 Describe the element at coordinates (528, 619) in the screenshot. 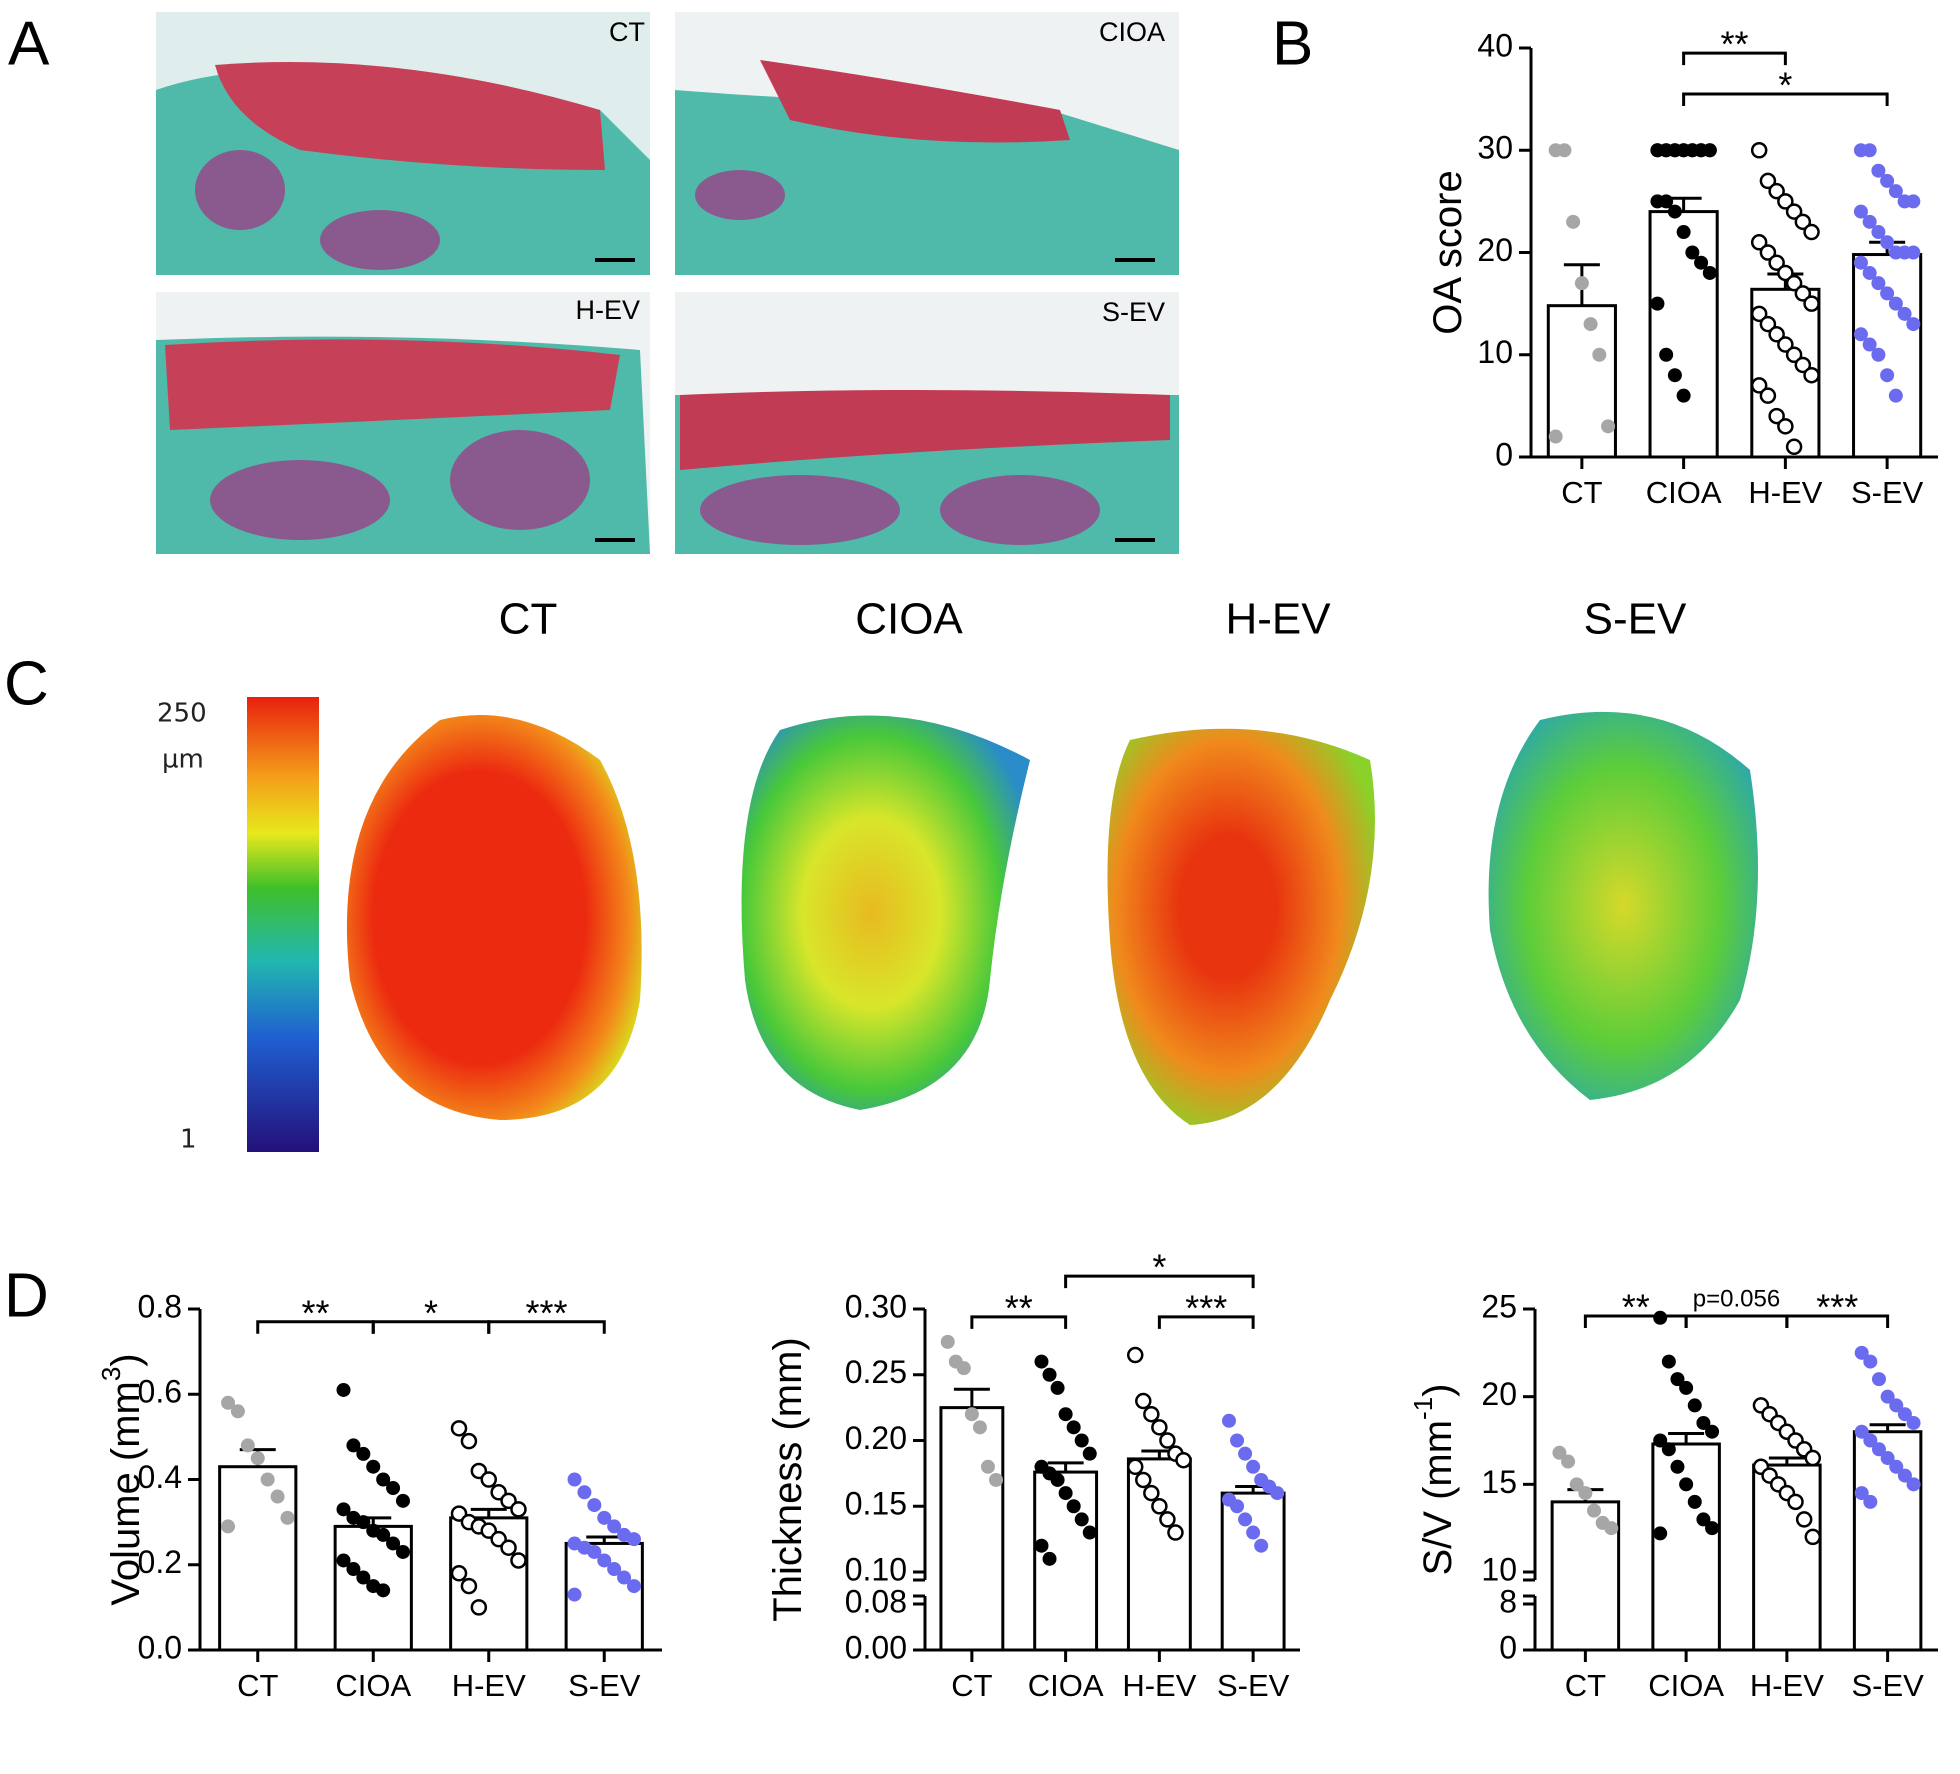

I see `group-title: CT` at that location.